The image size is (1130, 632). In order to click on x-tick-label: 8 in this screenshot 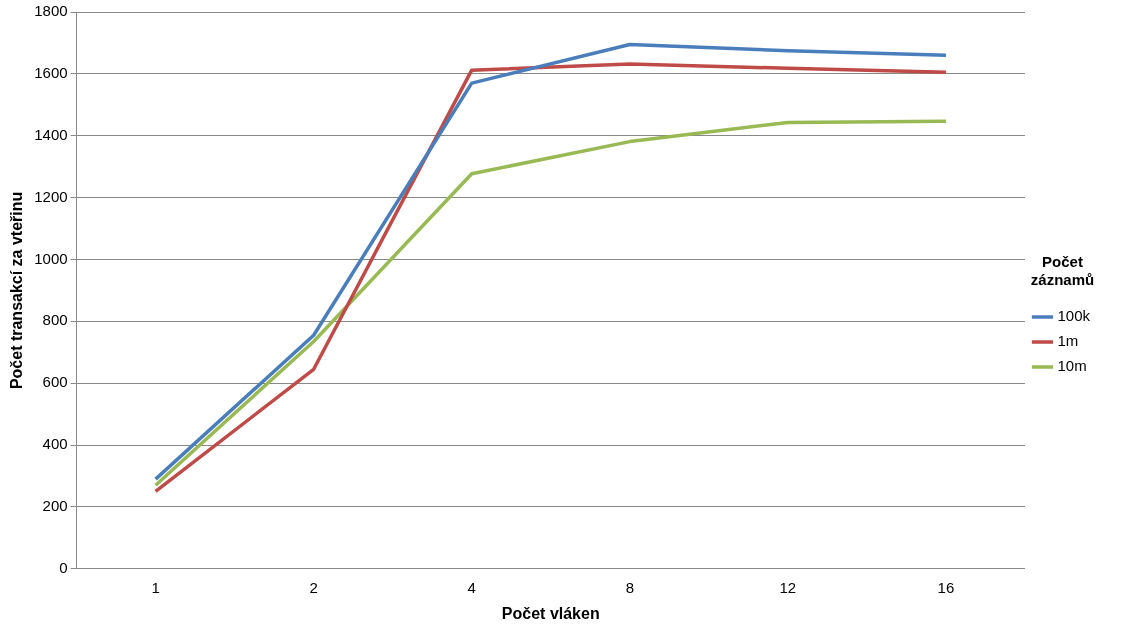, I will do `click(629, 587)`.